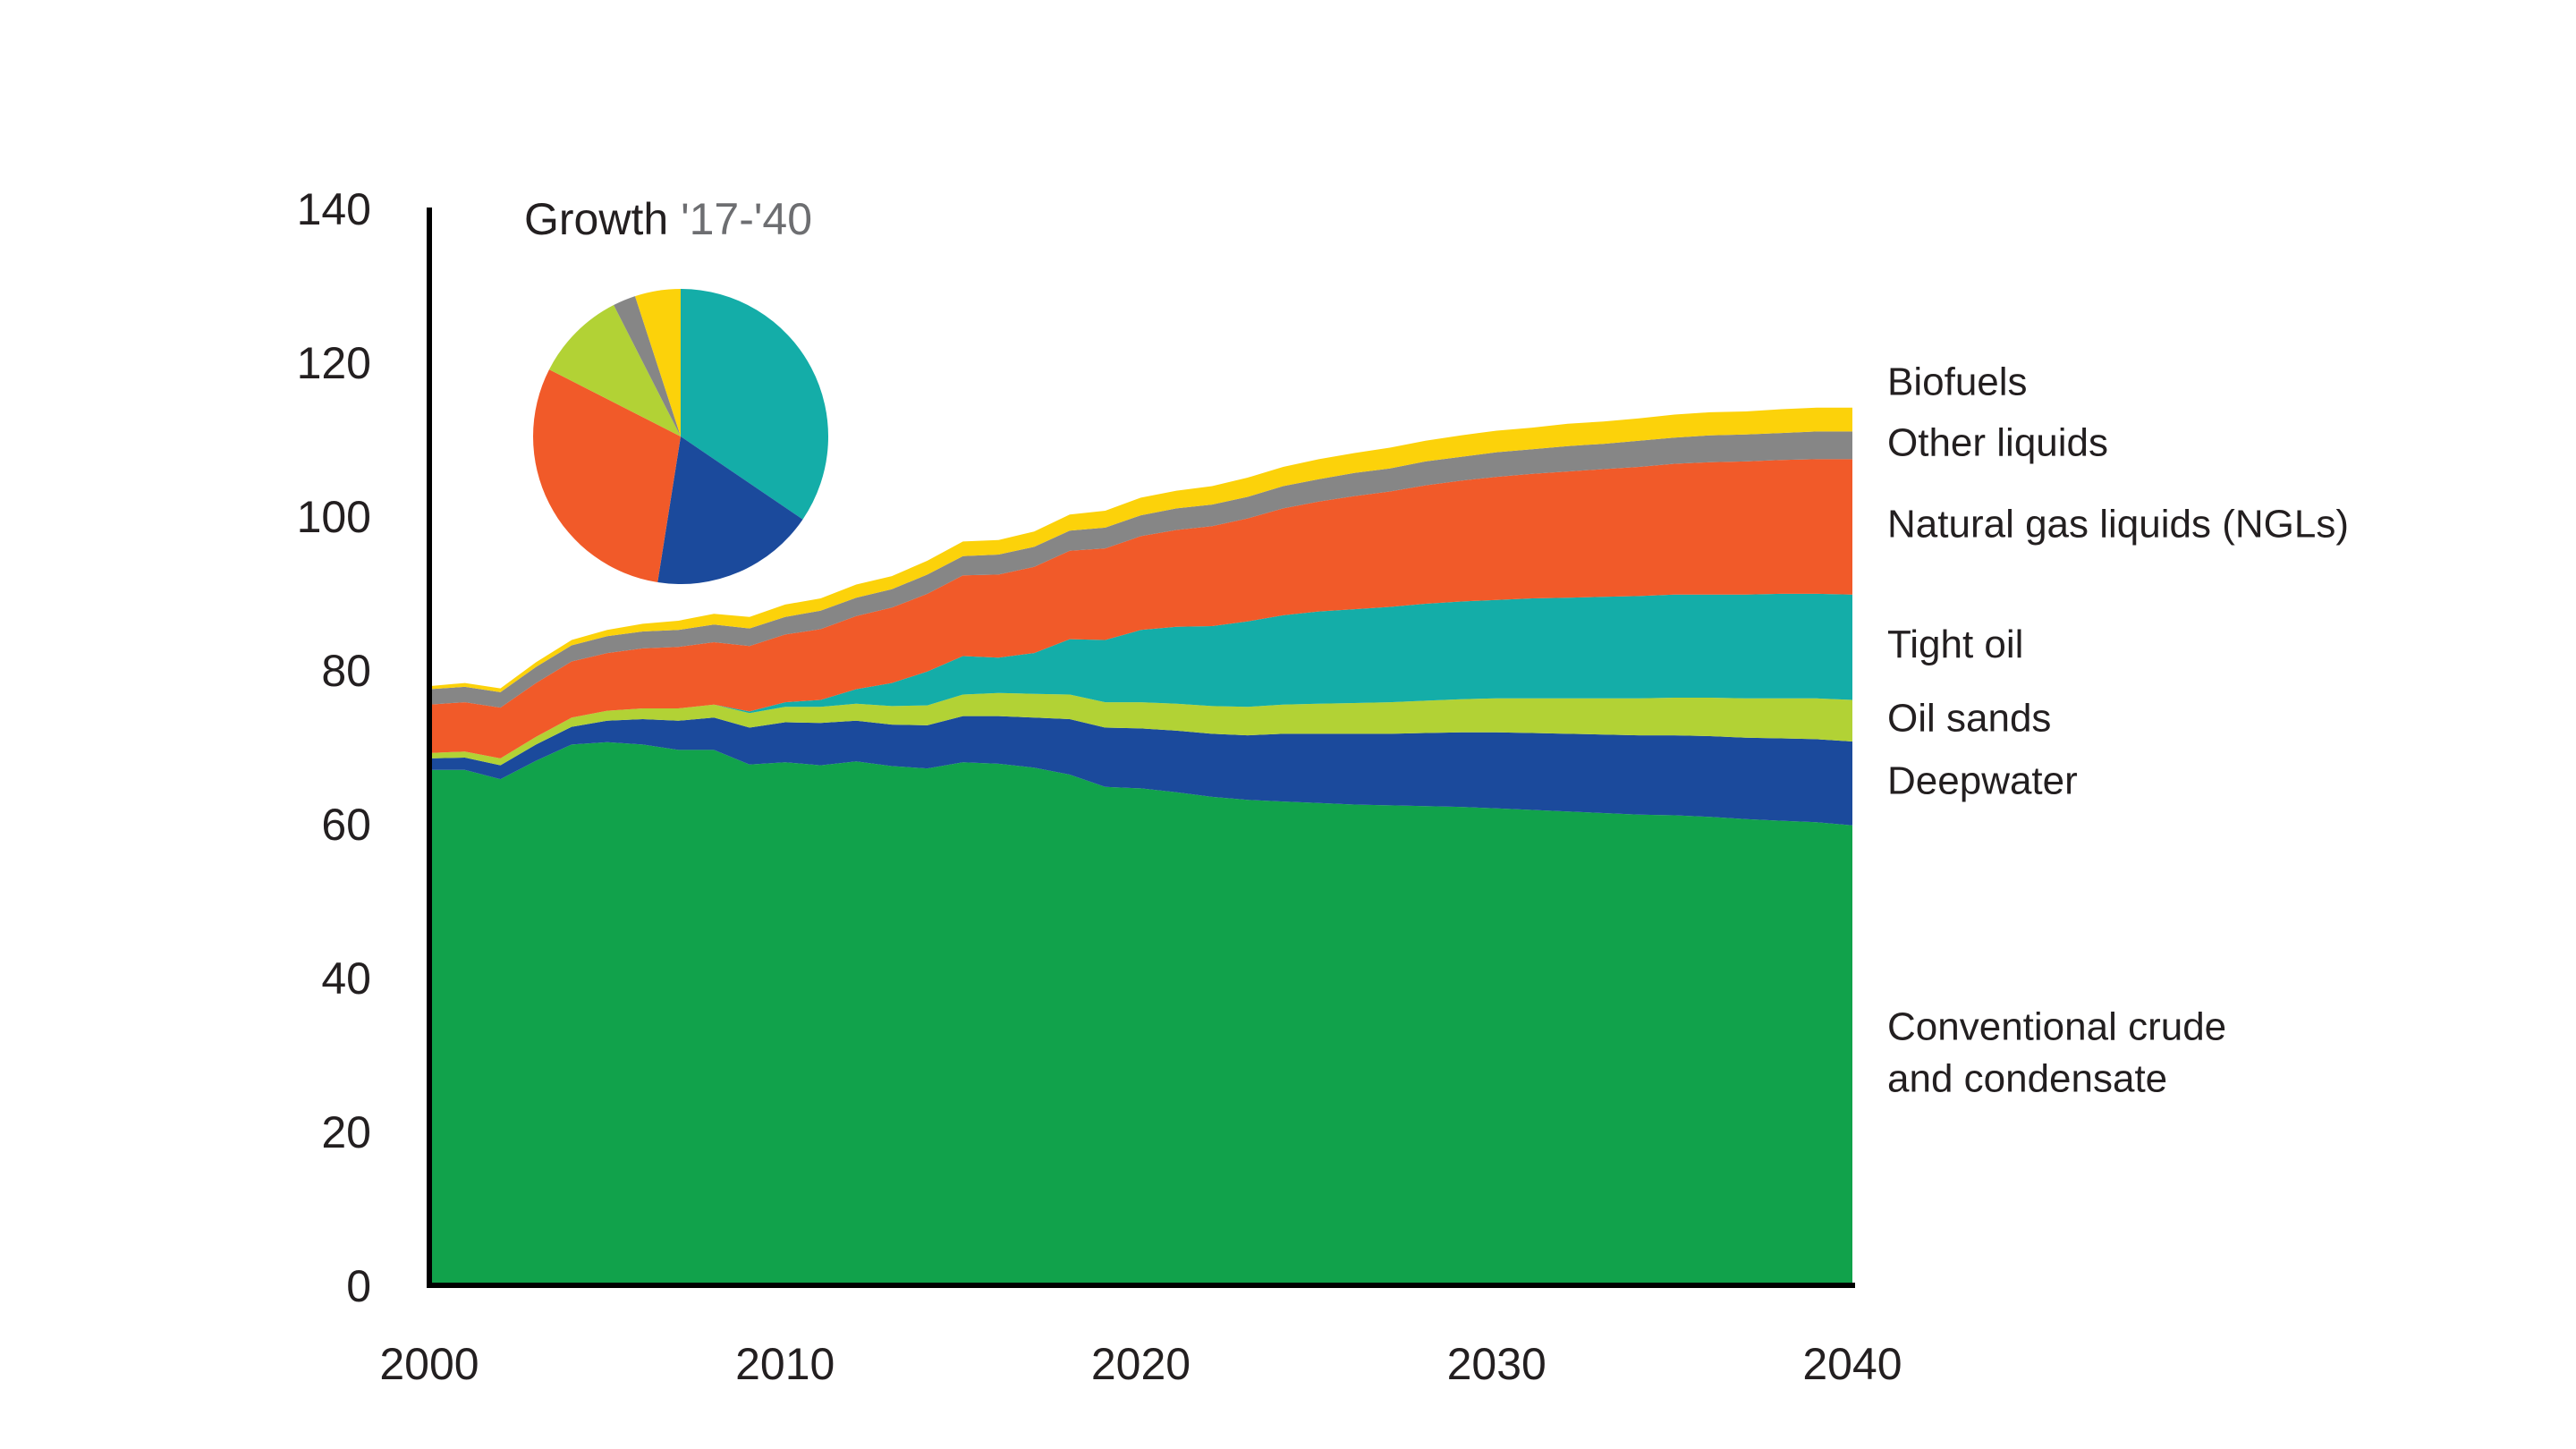 The height and width of the screenshot is (1449, 2576). I want to click on legend-label-oil-sands: Oil sands, so click(1969, 718).